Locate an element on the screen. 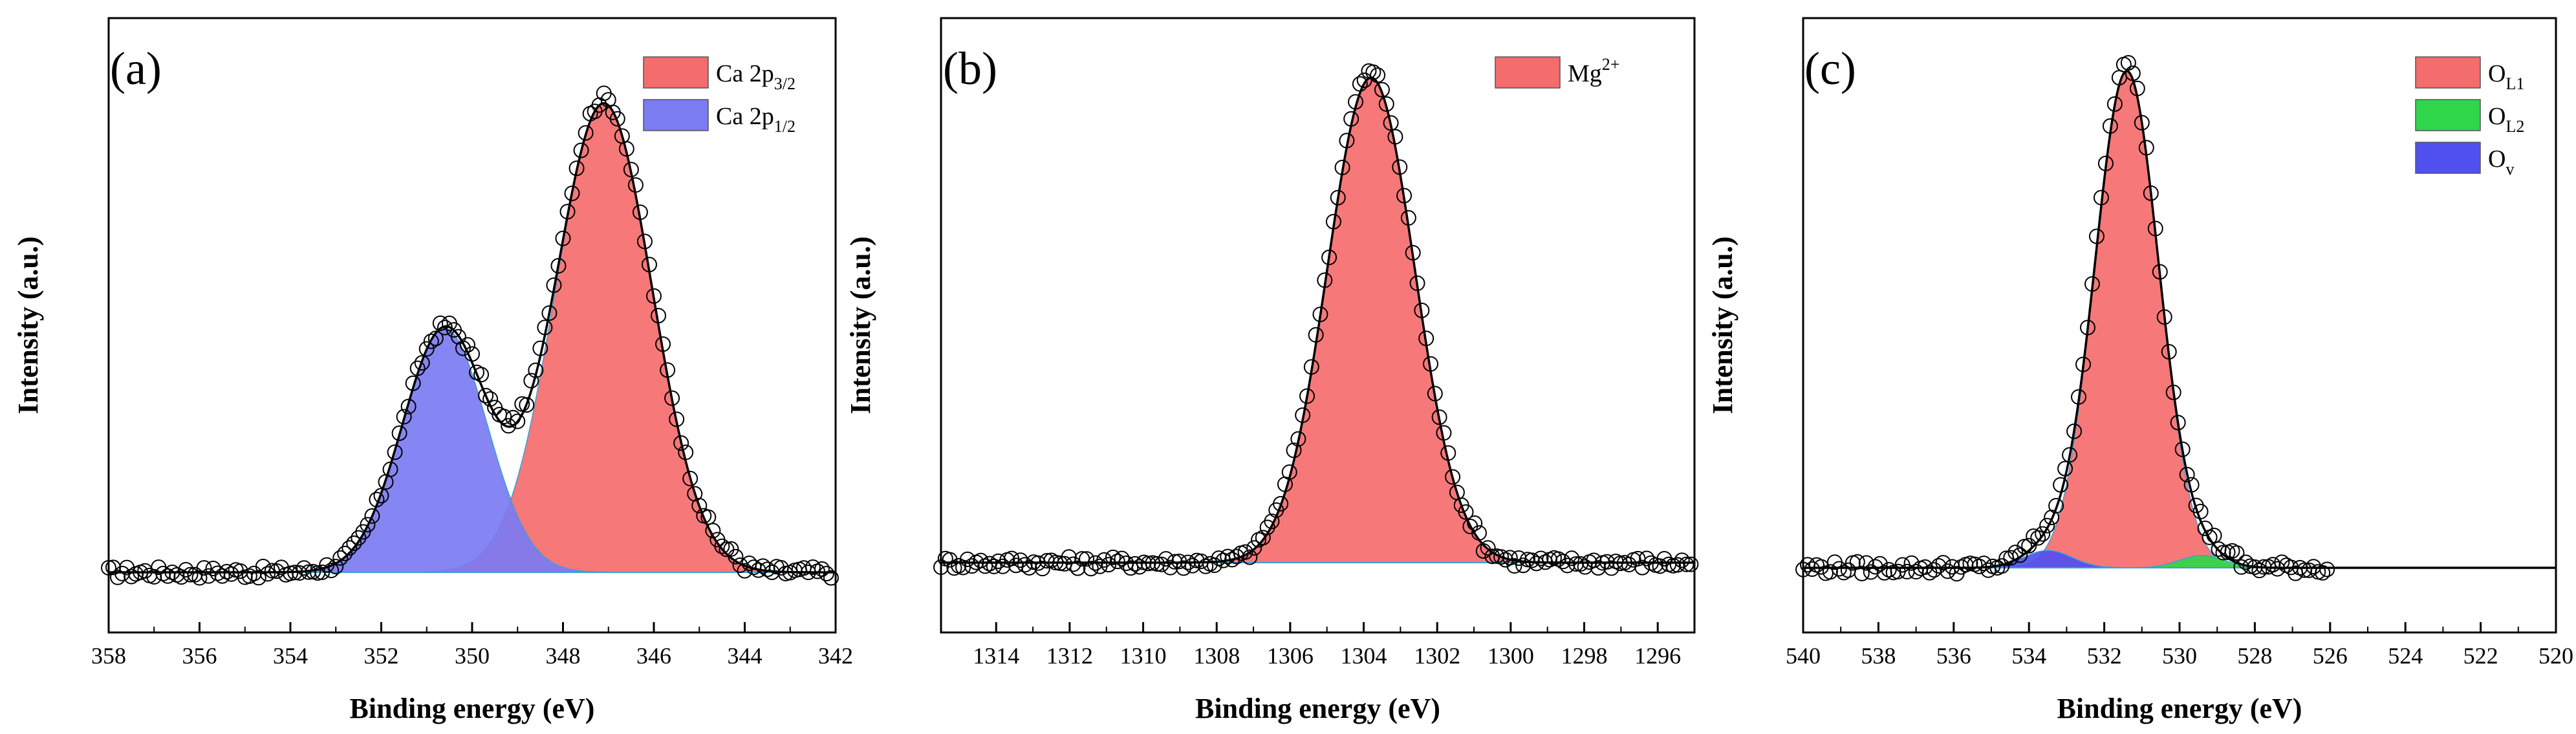 Image resolution: width=2576 pixels, height=734 pixels. x-tick-label: 1298 is located at coordinates (1585, 656).